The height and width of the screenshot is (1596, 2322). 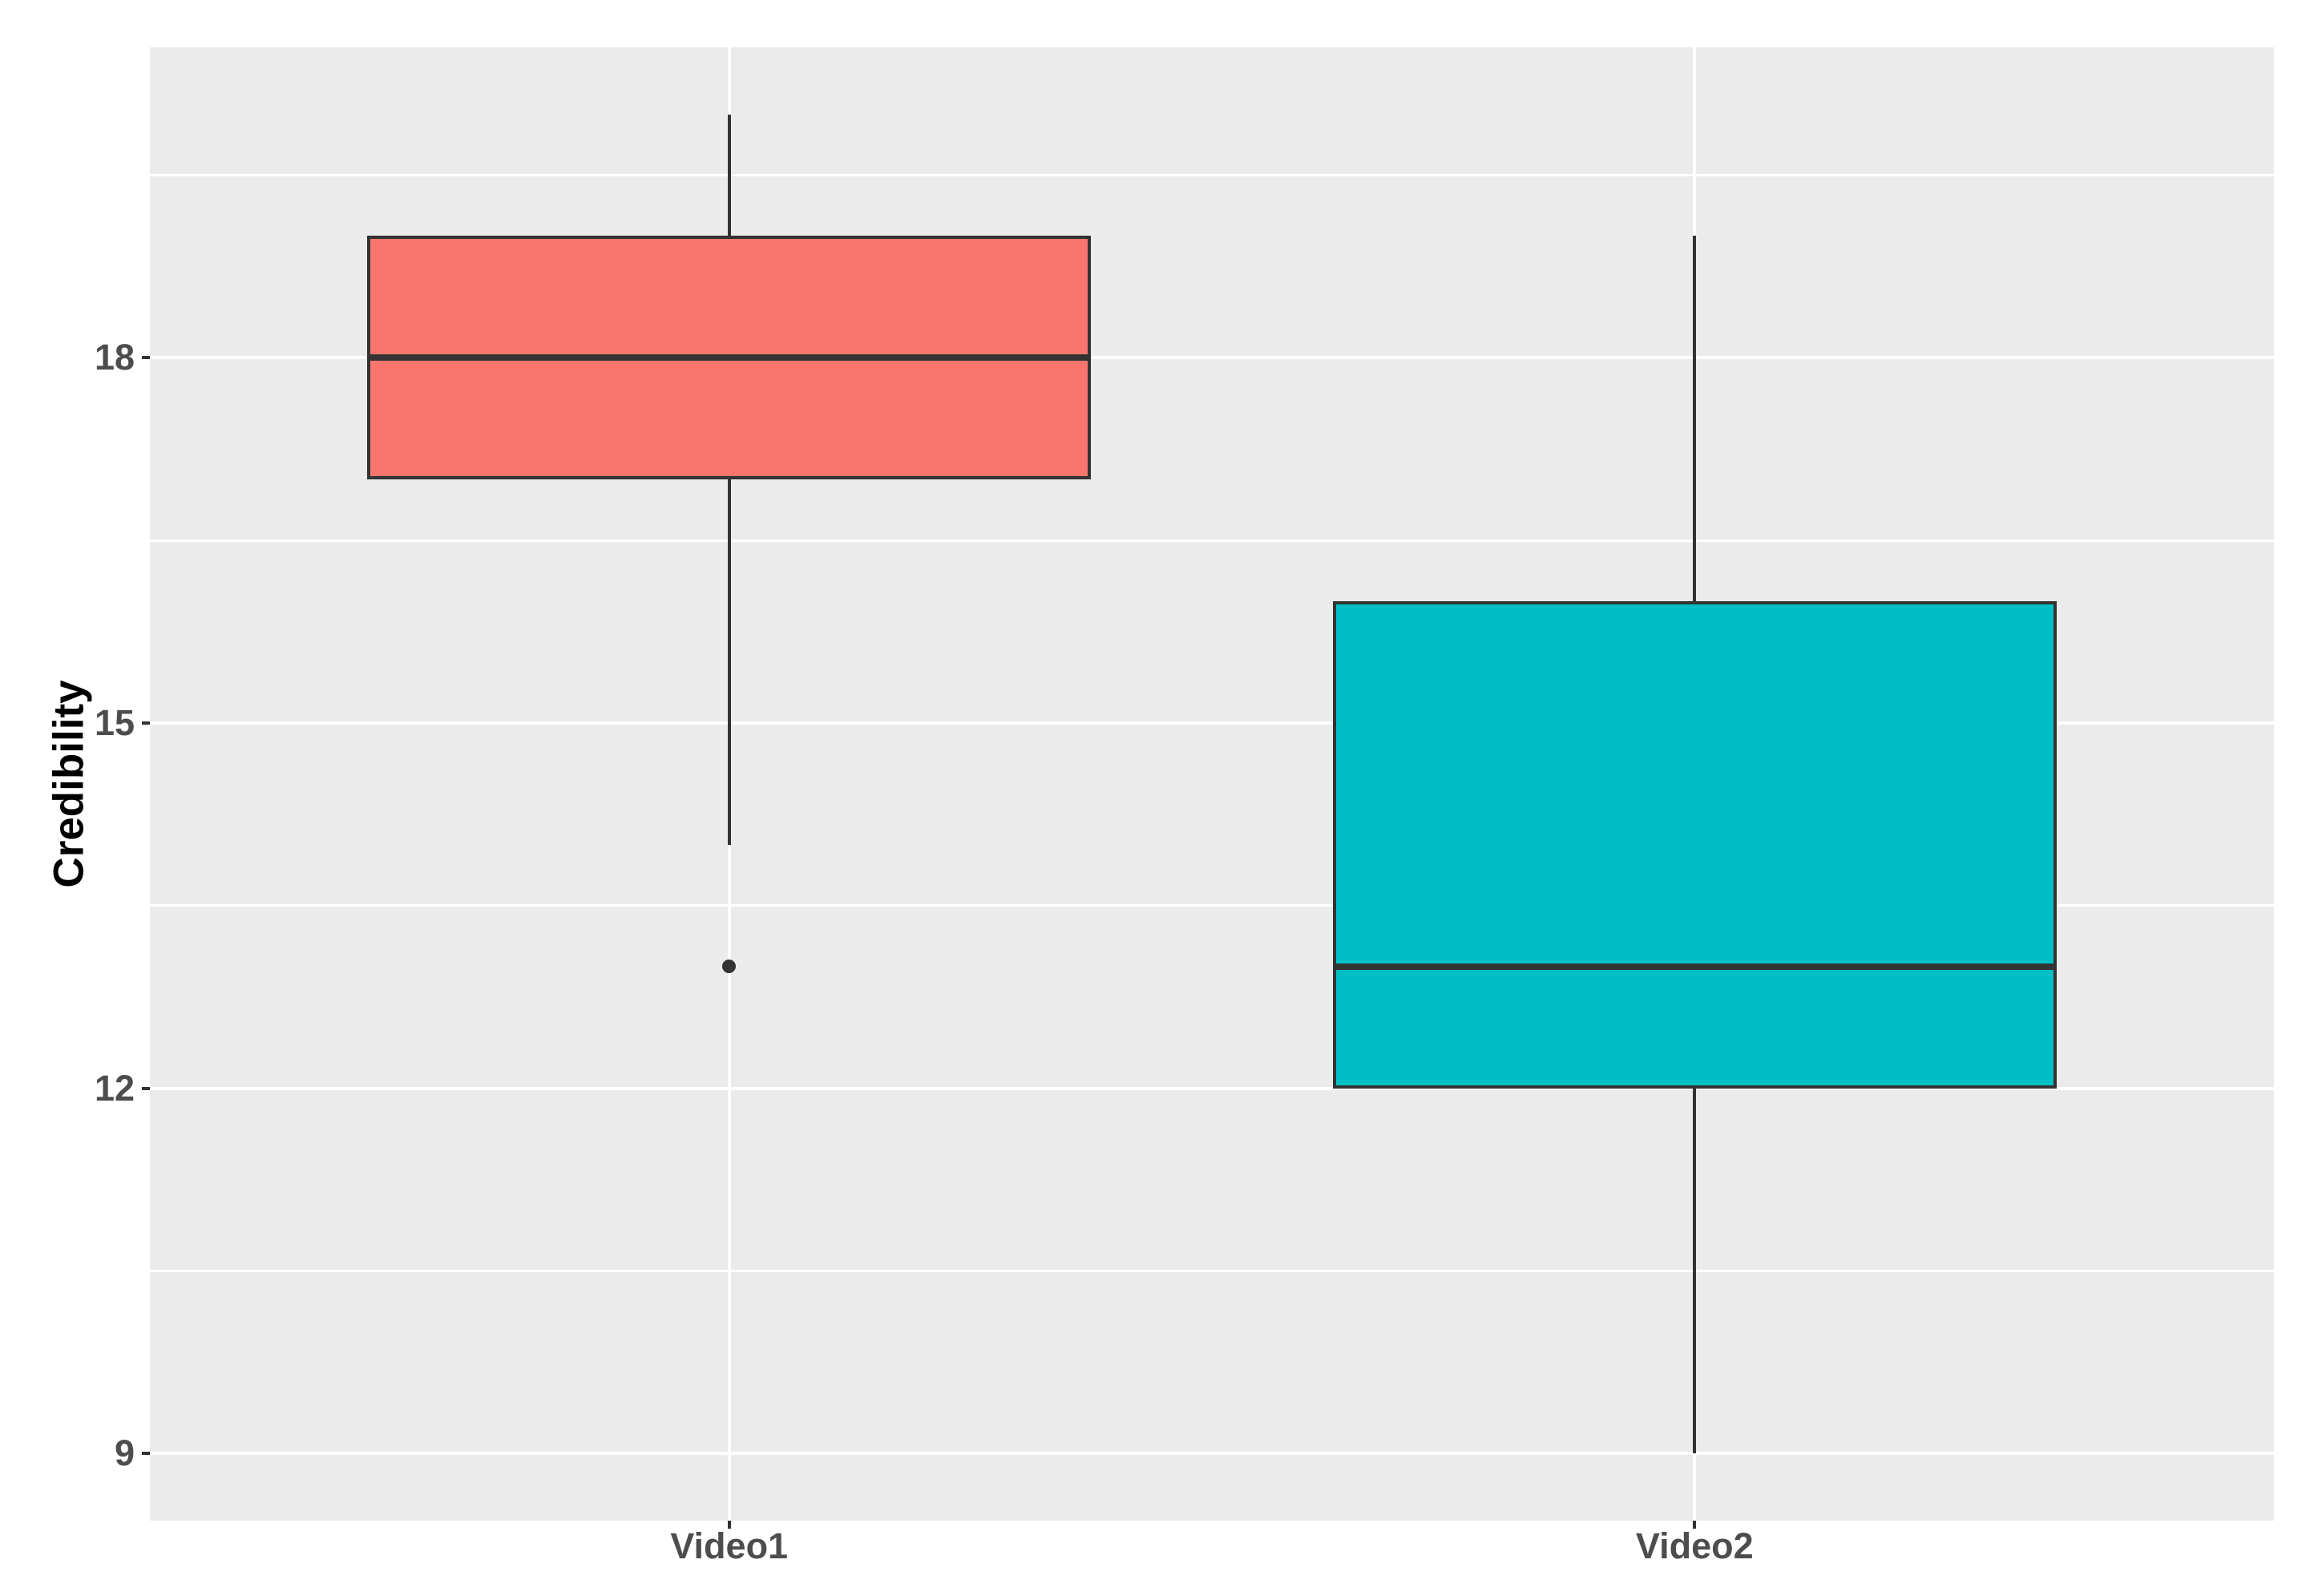 What do you see at coordinates (114, 1088) in the screenshot?
I see `y-tick-label: 12` at bounding box center [114, 1088].